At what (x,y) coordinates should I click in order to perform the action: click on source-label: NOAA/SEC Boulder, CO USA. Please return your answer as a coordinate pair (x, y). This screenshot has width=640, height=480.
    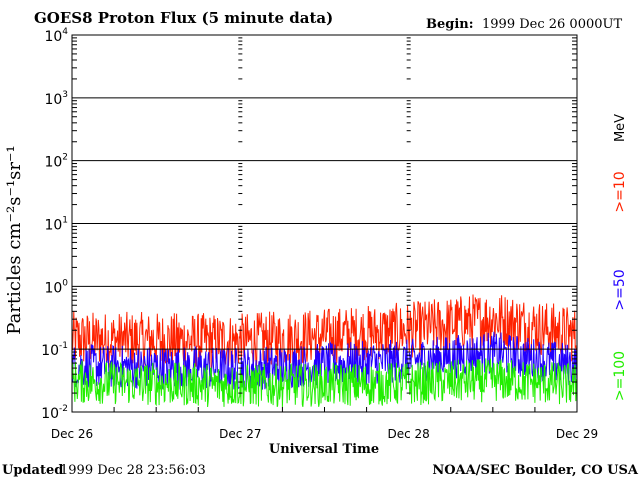
    Looking at the image, I should click on (535, 470).